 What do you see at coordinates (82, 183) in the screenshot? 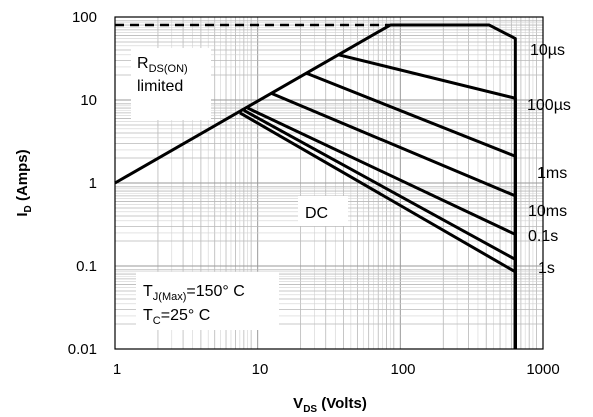
I see `y-tick-labels: 0.01 0.1 1 10 100` at bounding box center [82, 183].